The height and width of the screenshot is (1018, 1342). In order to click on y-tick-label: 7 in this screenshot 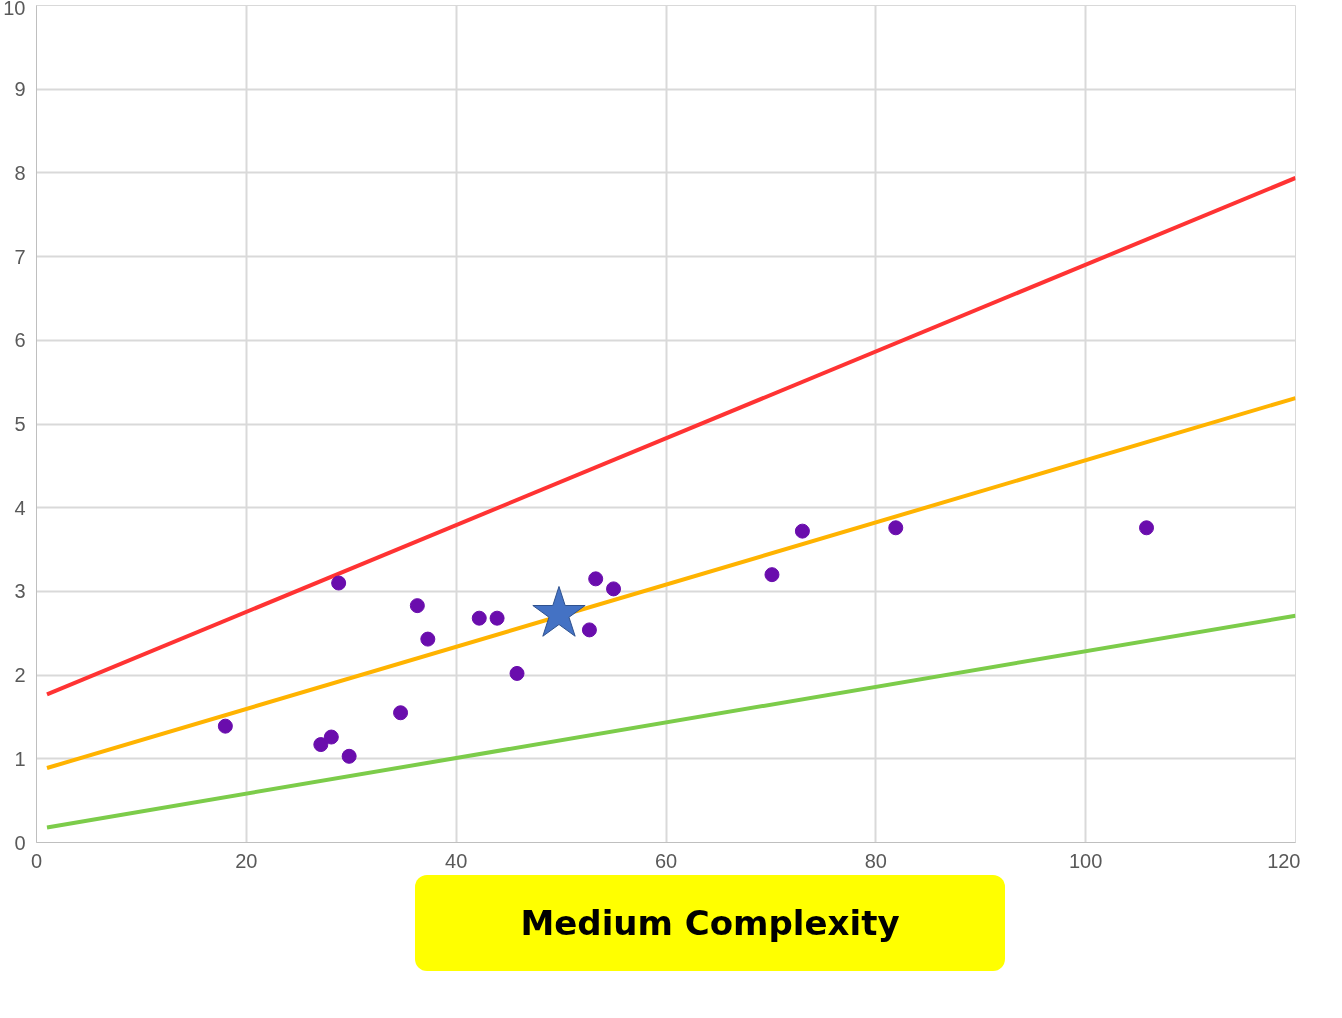, I will do `click(20, 256)`.